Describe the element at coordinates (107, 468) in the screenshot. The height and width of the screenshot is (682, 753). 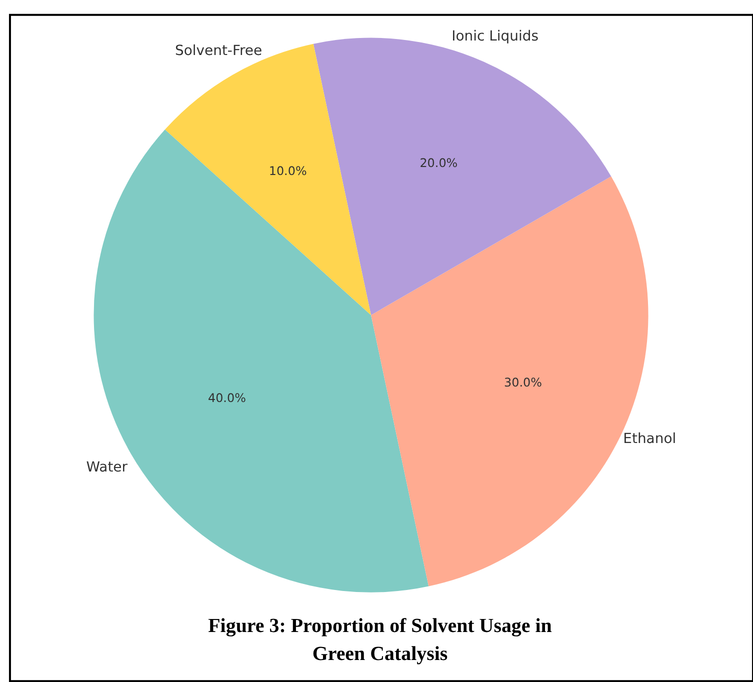
I see `slice-label: Water` at that location.